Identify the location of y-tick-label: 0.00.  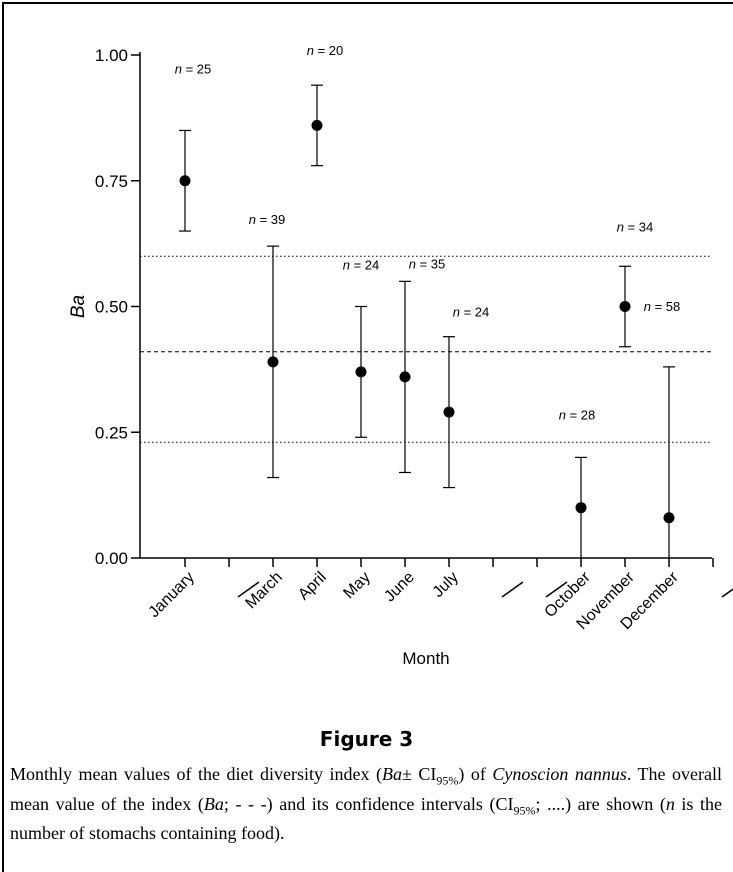
(111, 558).